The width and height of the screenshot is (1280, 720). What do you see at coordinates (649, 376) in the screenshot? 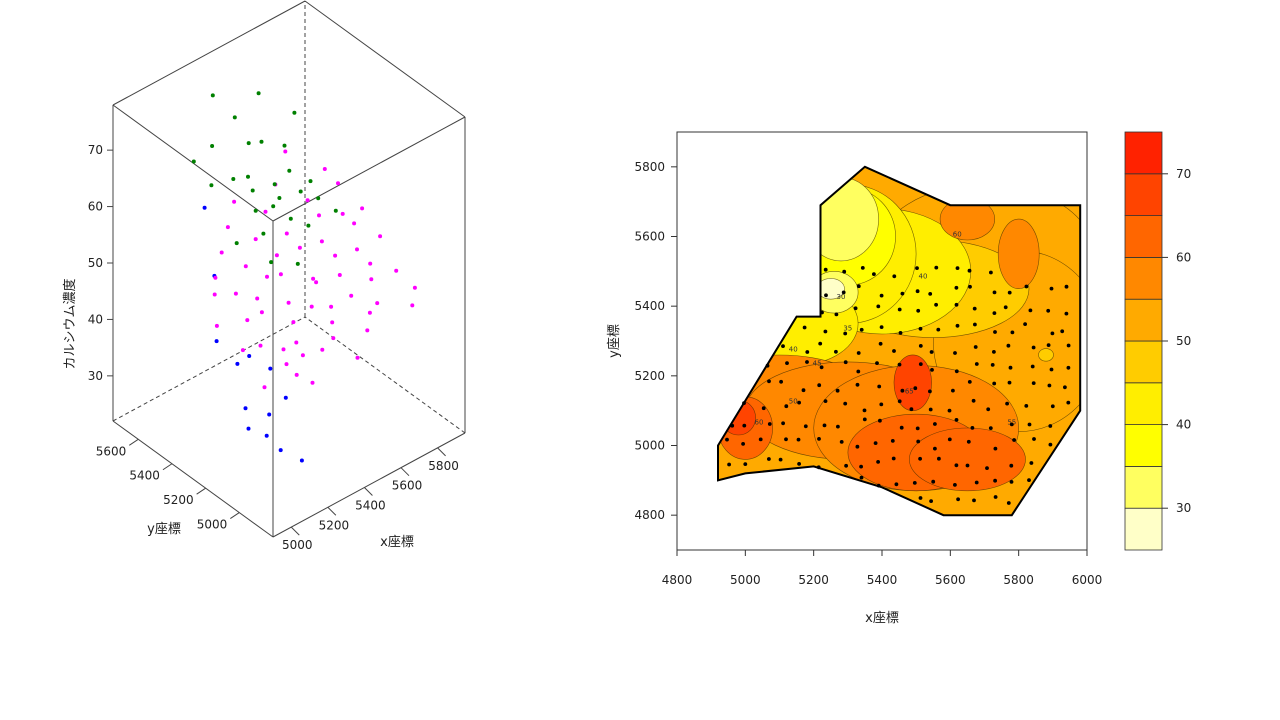
I see `y-tick-label: 5200` at bounding box center [649, 376].